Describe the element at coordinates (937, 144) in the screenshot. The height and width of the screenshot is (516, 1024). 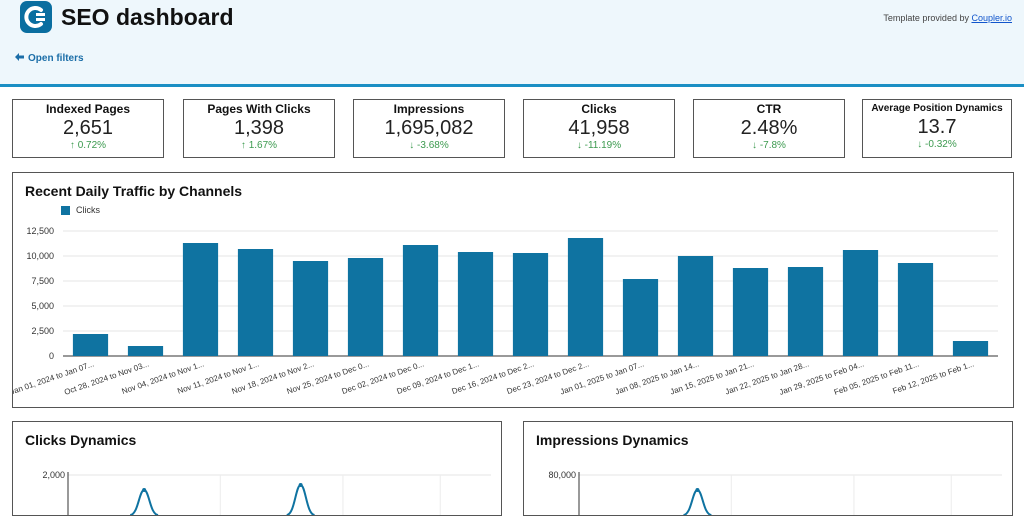
I see `kpi-delta: ↓ -0.32%` at that location.